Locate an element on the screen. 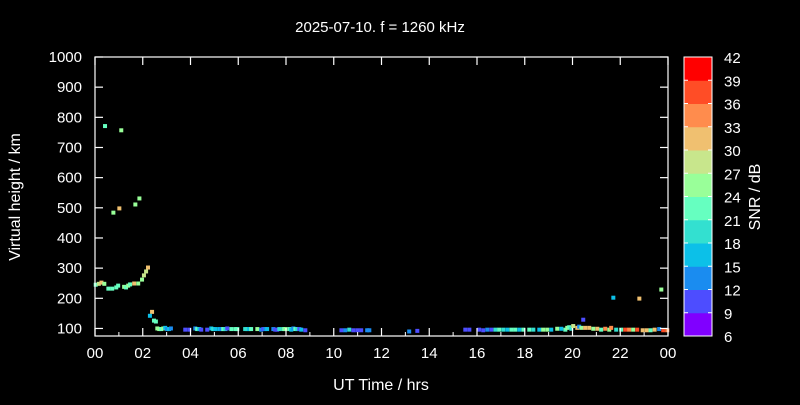 The width and height of the screenshot is (800, 405). colorbar-tick-label: 6 is located at coordinates (728, 337).